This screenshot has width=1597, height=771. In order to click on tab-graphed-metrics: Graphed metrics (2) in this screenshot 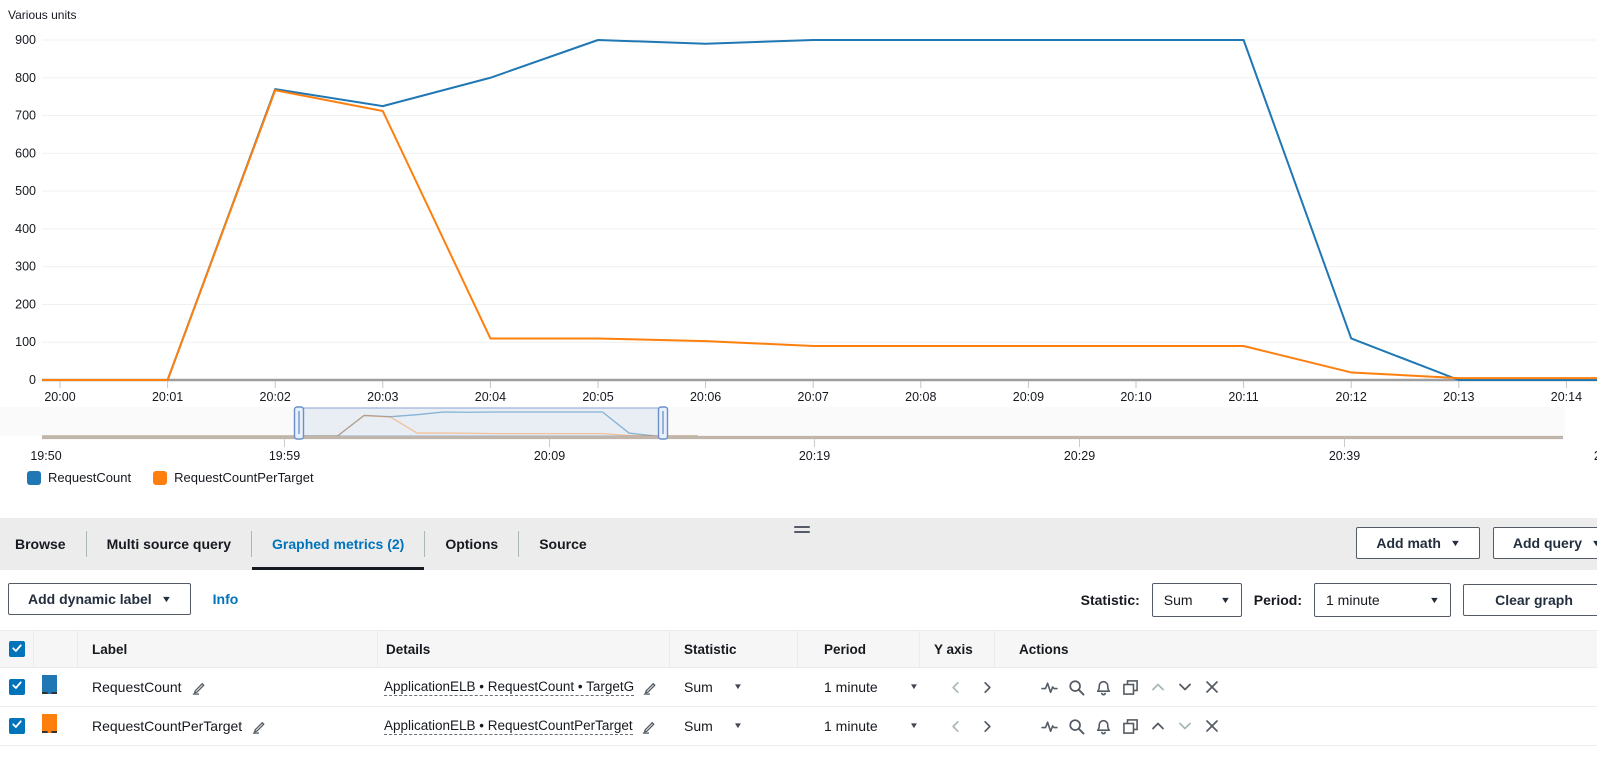, I will do `click(338, 544)`.